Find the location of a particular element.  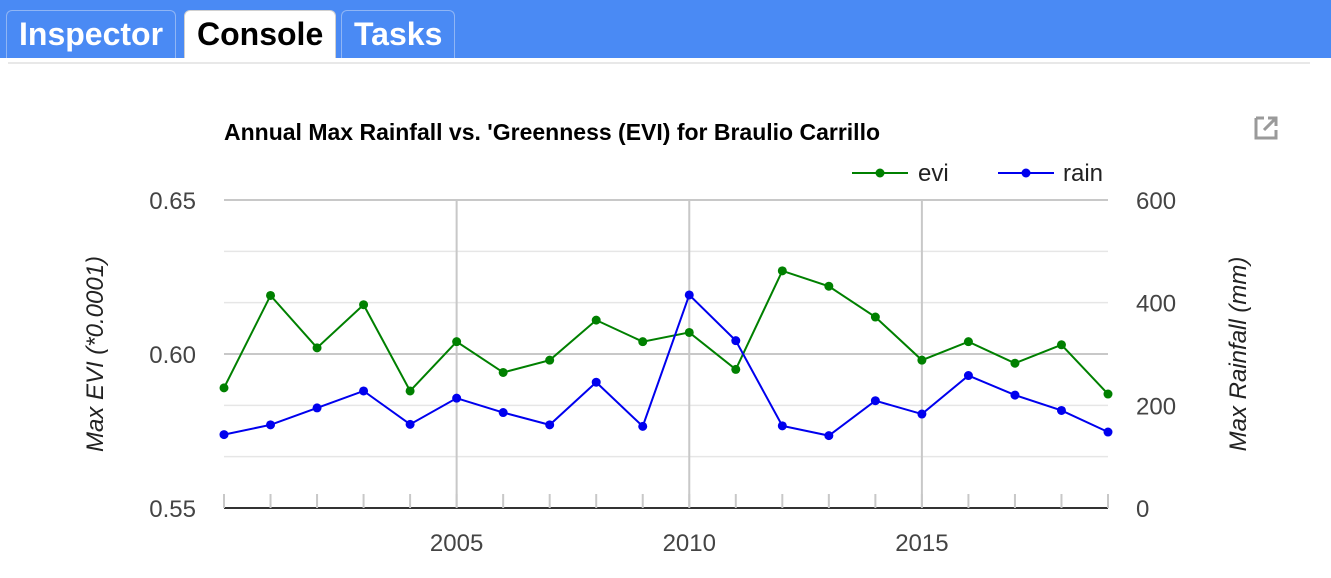

tab-tasks: Tasks is located at coordinates (398, 34).